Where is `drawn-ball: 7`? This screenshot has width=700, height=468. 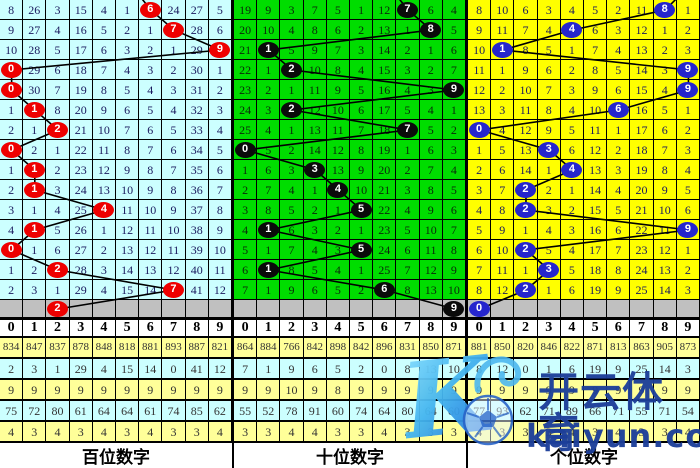 drawn-ball: 7 is located at coordinates (173, 29).